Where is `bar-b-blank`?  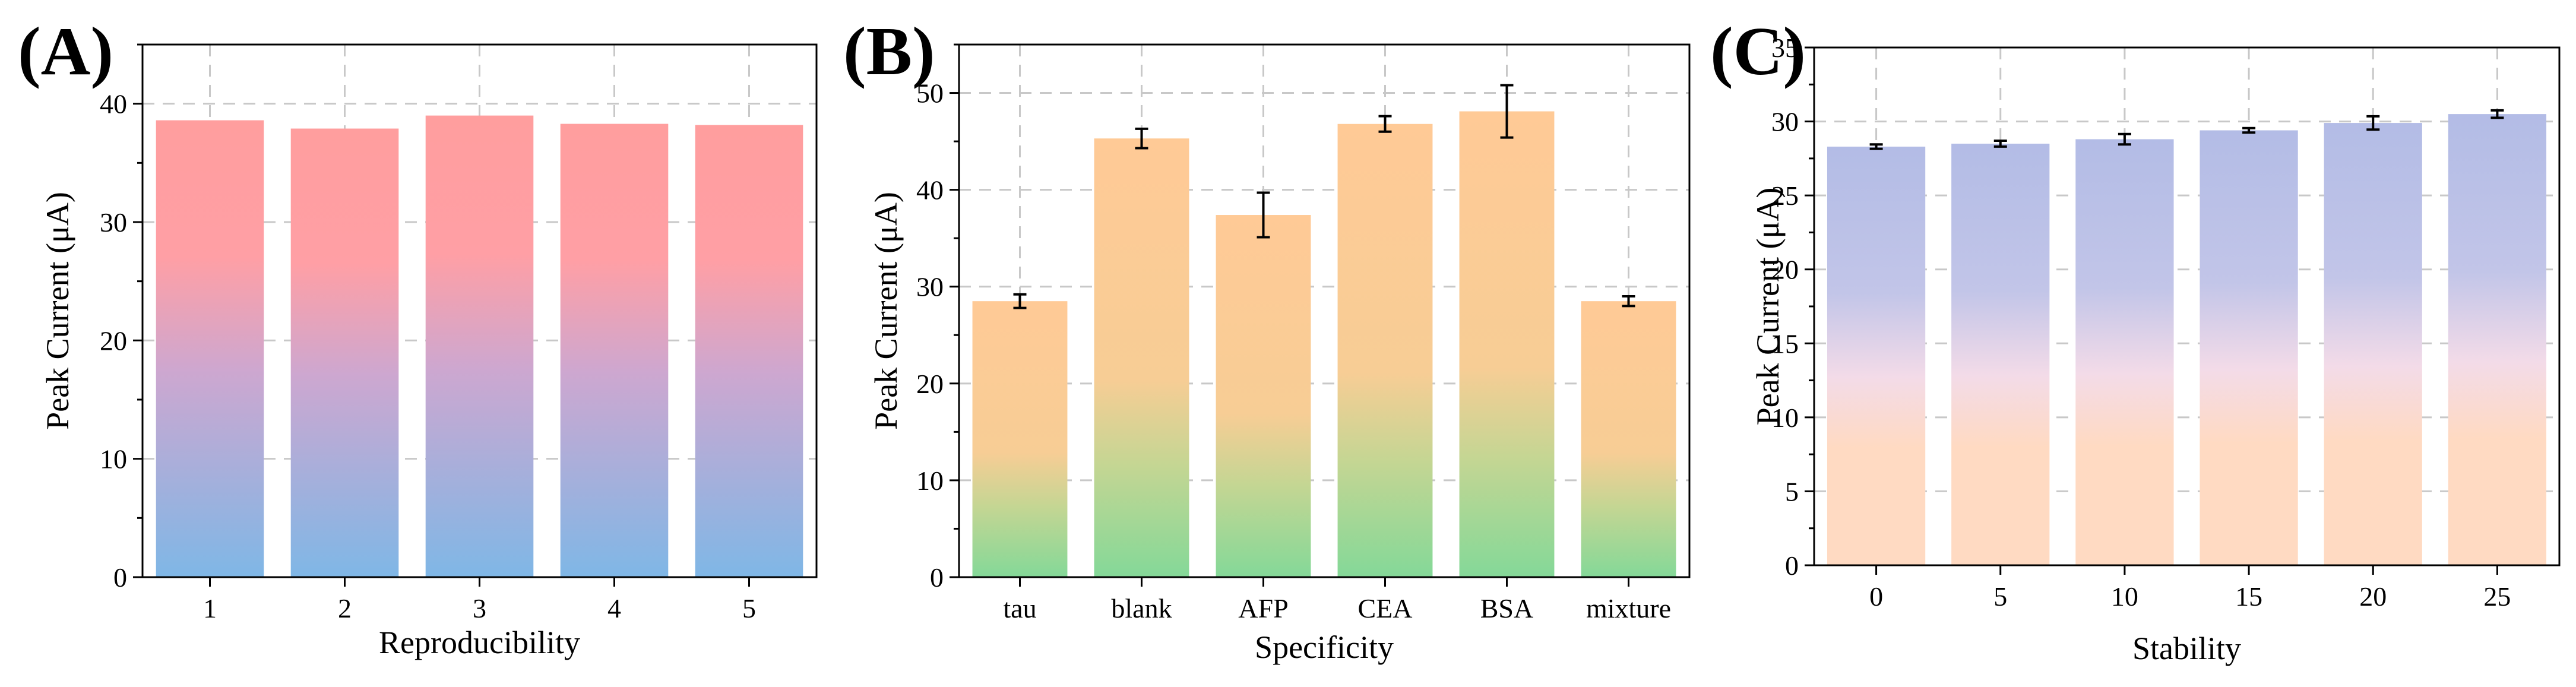
bar-b-blank is located at coordinates (1141, 357).